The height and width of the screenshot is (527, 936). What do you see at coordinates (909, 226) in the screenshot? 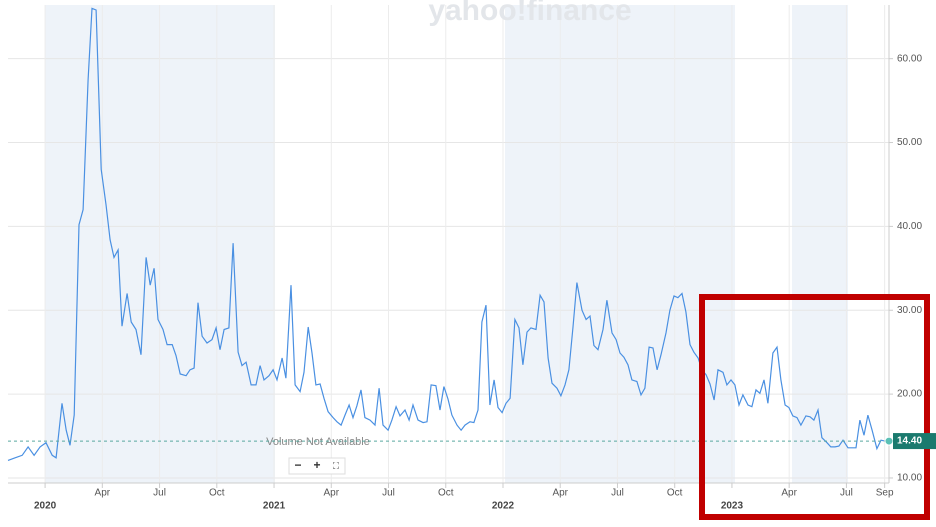
I see `y-tick-label: 40.00` at bounding box center [909, 226].